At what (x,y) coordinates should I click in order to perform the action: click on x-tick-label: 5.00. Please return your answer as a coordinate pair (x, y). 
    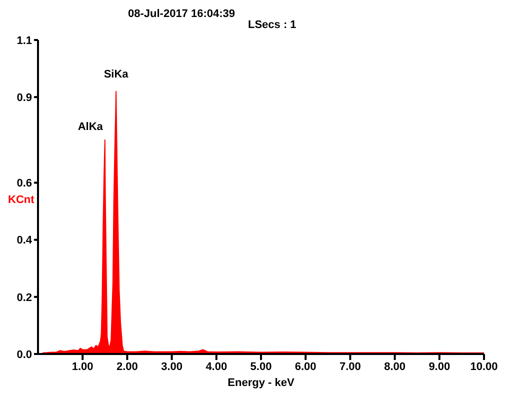
    Looking at the image, I should click on (261, 366).